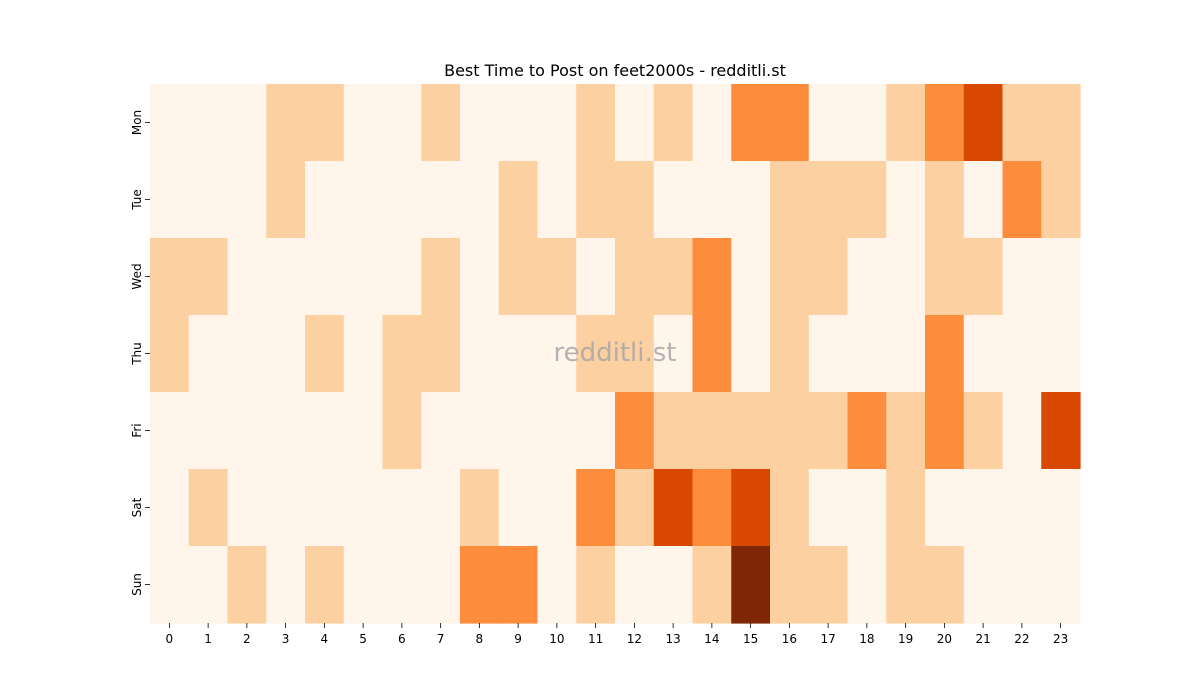 The image size is (1200, 700). What do you see at coordinates (750, 639) in the screenshot?
I see `x-tick-label: 15` at bounding box center [750, 639].